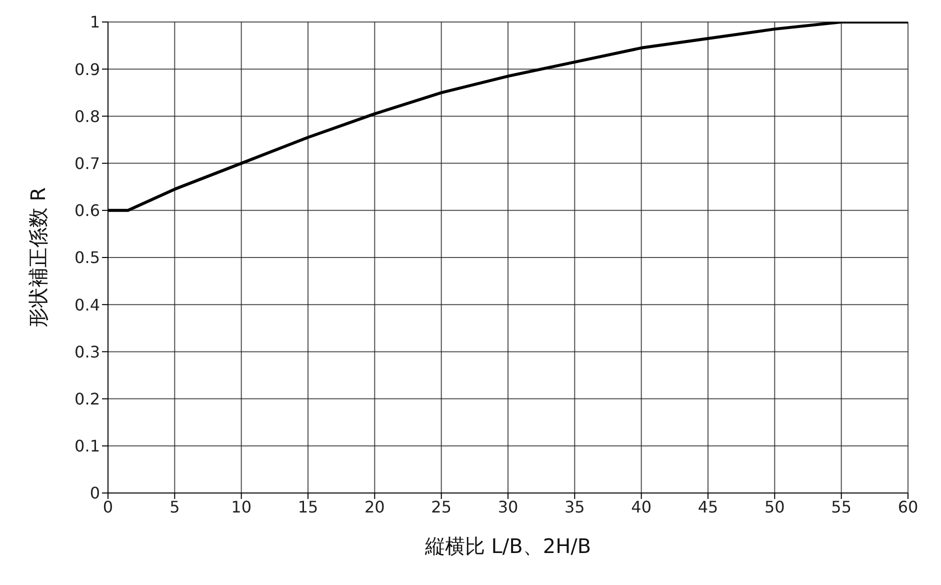 The height and width of the screenshot is (585, 941). What do you see at coordinates (87, 258) in the screenshot?
I see `y-tick-label: 0.5` at bounding box center [87, 258].